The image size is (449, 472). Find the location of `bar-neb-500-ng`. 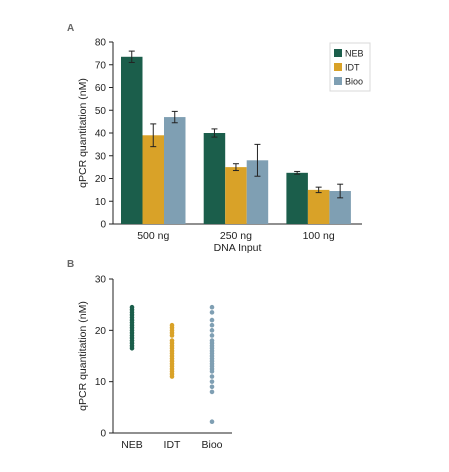

bar-neb-500-ng is located at coordinates (132, 140).